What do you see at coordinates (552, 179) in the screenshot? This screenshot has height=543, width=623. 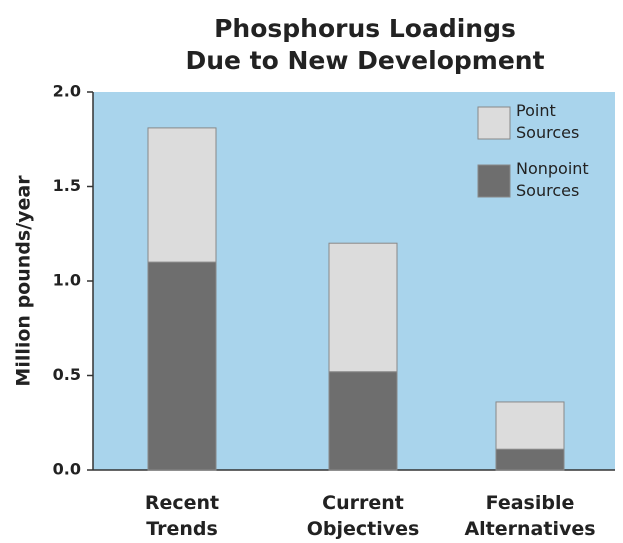 I see `legend-label: Nonpoint Sources` at bounding box center [552, 179].